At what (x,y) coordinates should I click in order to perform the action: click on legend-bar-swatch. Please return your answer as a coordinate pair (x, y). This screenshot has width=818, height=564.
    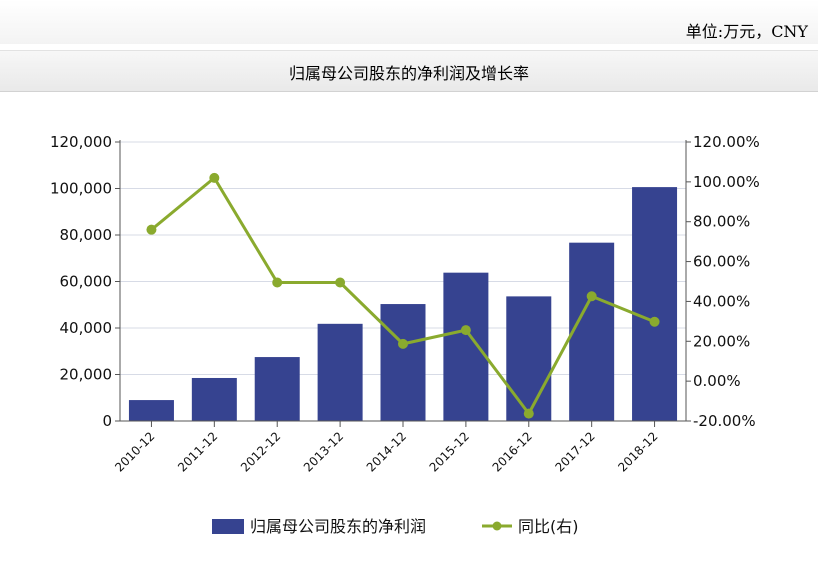
    Looking at the image, I should click on (228, 526).